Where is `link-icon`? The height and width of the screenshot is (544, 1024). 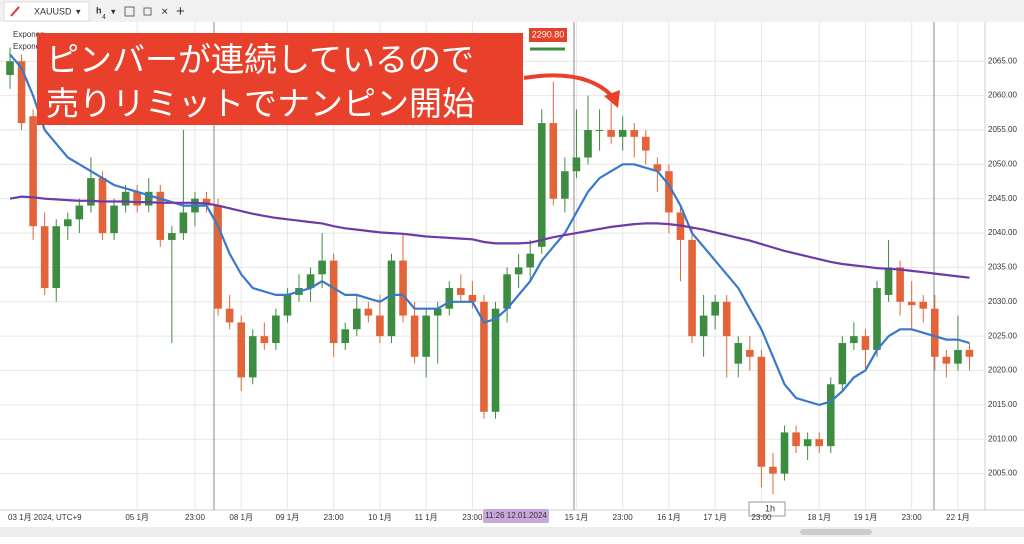 link-icon is located at coordinates (147, 11).